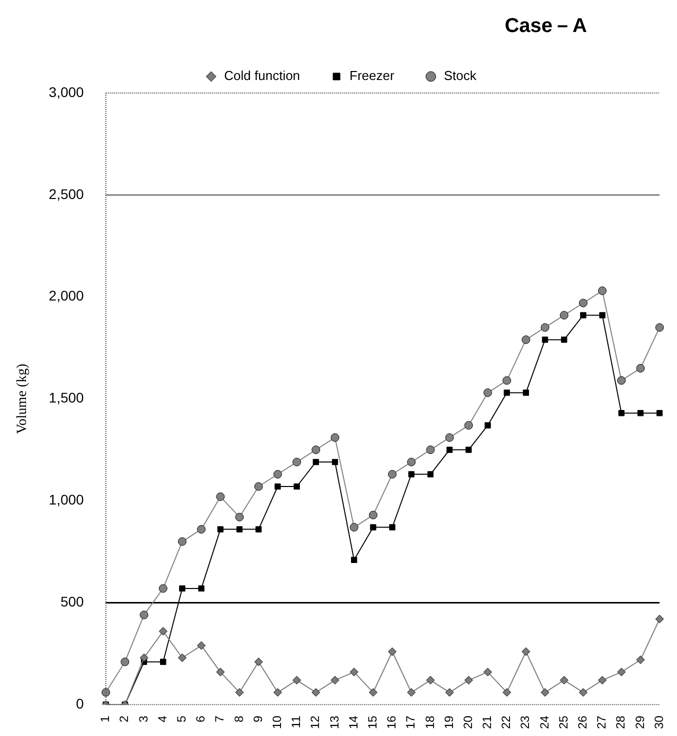 The width and height of the screenshot is (677, 736). Describe the element at coordinates (296, 721) in the screenshot. I see `x-tick-label: 11` at that location.